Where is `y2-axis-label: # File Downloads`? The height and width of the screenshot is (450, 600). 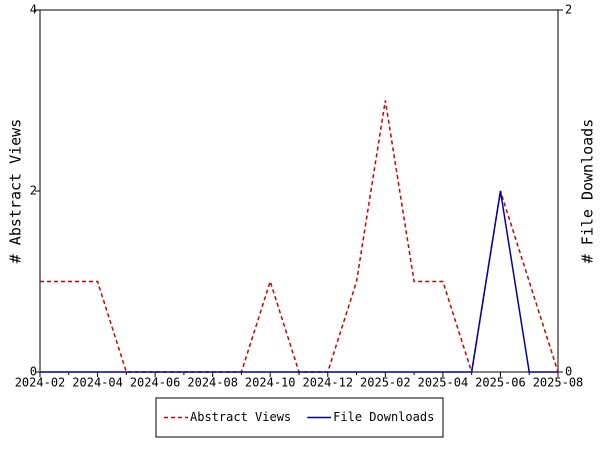 y2-axis-label: # File Downloads is located at coordinates (588, 191).